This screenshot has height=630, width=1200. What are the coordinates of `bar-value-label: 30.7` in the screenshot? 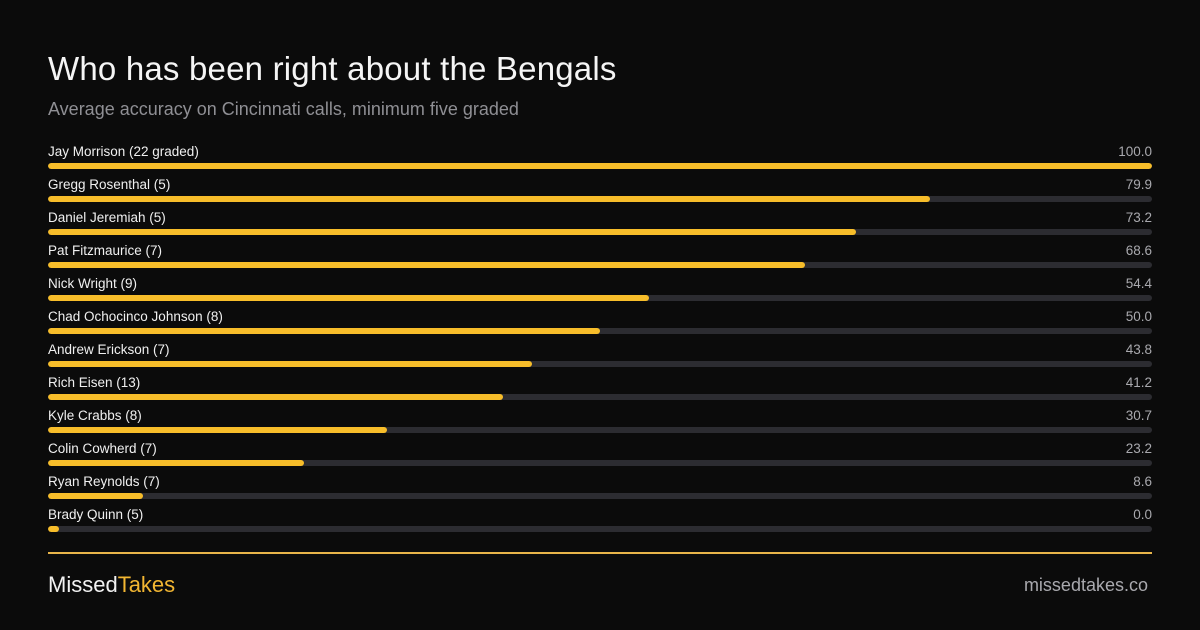 It's located at (1138, 415).